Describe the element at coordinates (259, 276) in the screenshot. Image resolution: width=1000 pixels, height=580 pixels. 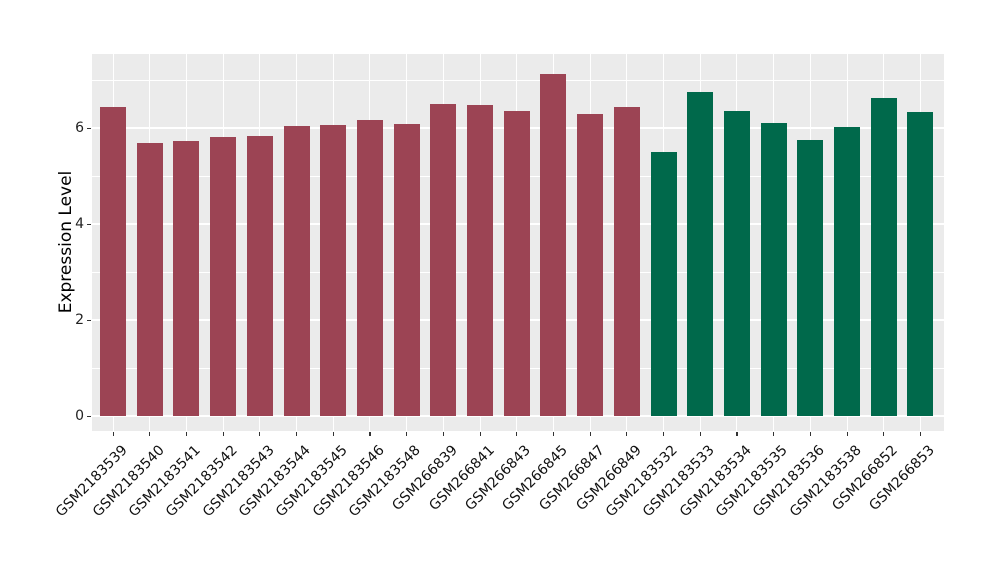
I see `bar-GSM2183543` at that location.